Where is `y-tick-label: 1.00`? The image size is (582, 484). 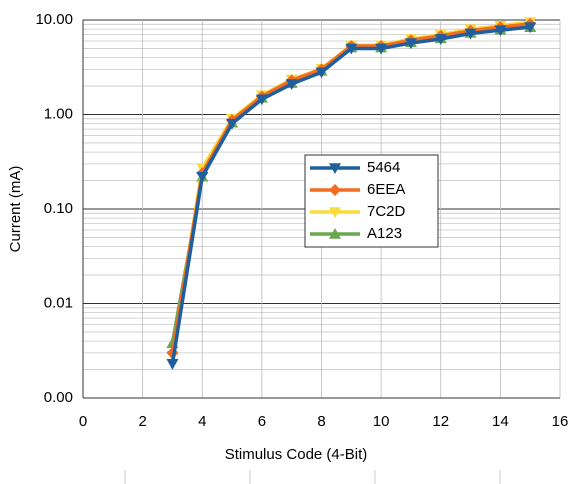
y-tick-label: 1.00 is located at coordinates (58, 113).